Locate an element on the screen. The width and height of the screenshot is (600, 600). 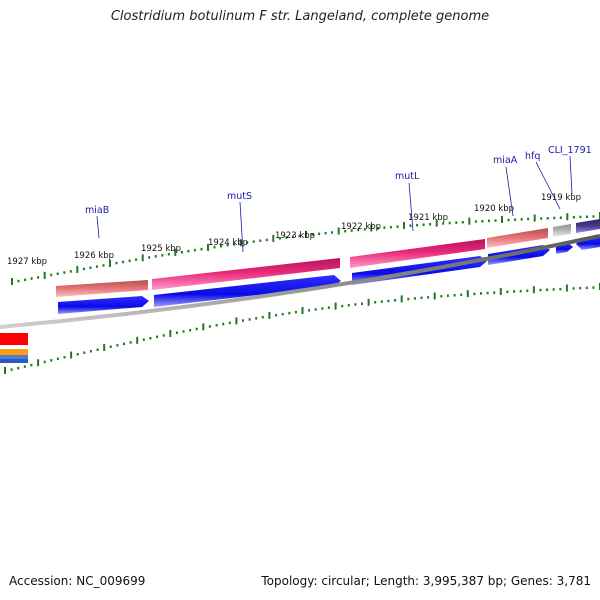
gene-label-muts: mutS is located at coordinates (239, 196).